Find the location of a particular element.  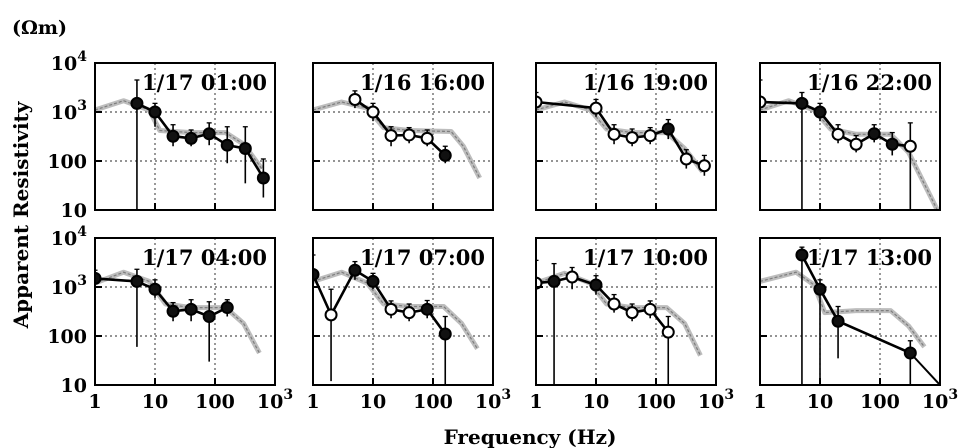

chart-panel-4: 1/16 22:00 is located at coordinates (850, 136).